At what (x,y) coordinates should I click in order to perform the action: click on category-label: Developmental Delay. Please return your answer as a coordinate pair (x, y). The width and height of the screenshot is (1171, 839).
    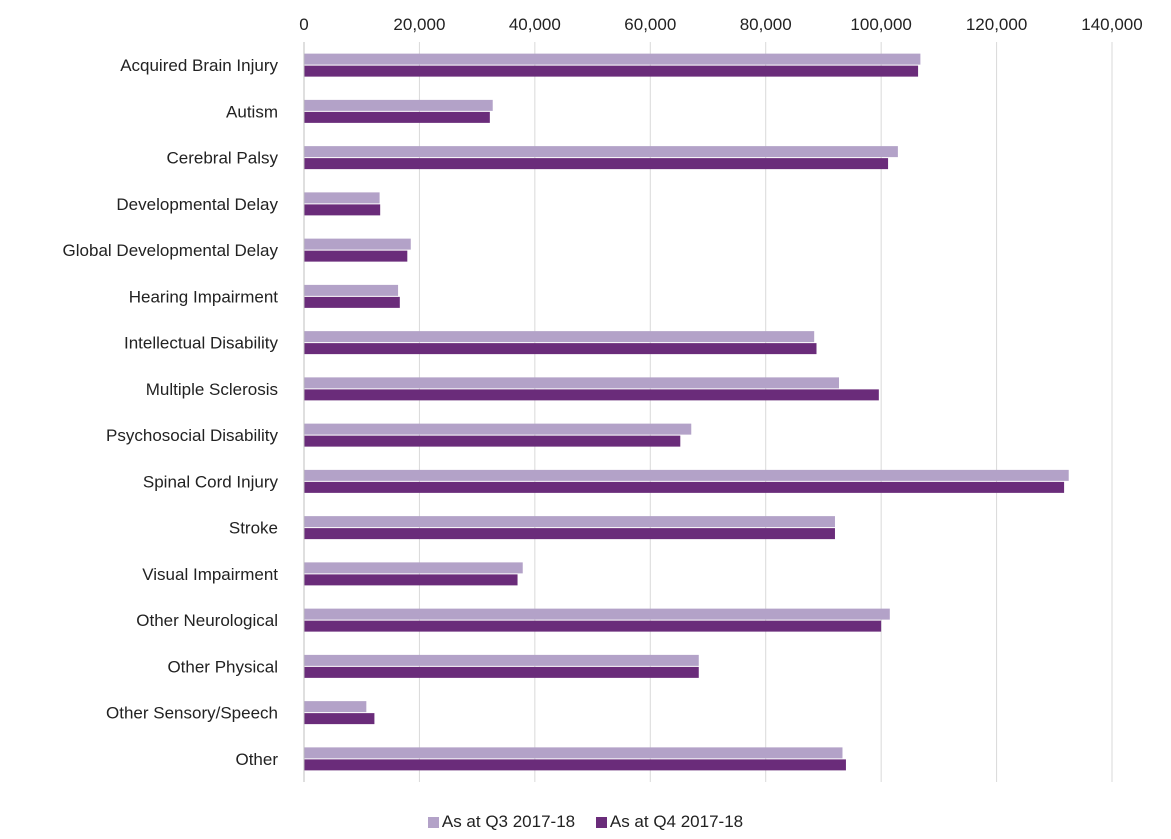
    Looking at the image, I should click on (197, 204).